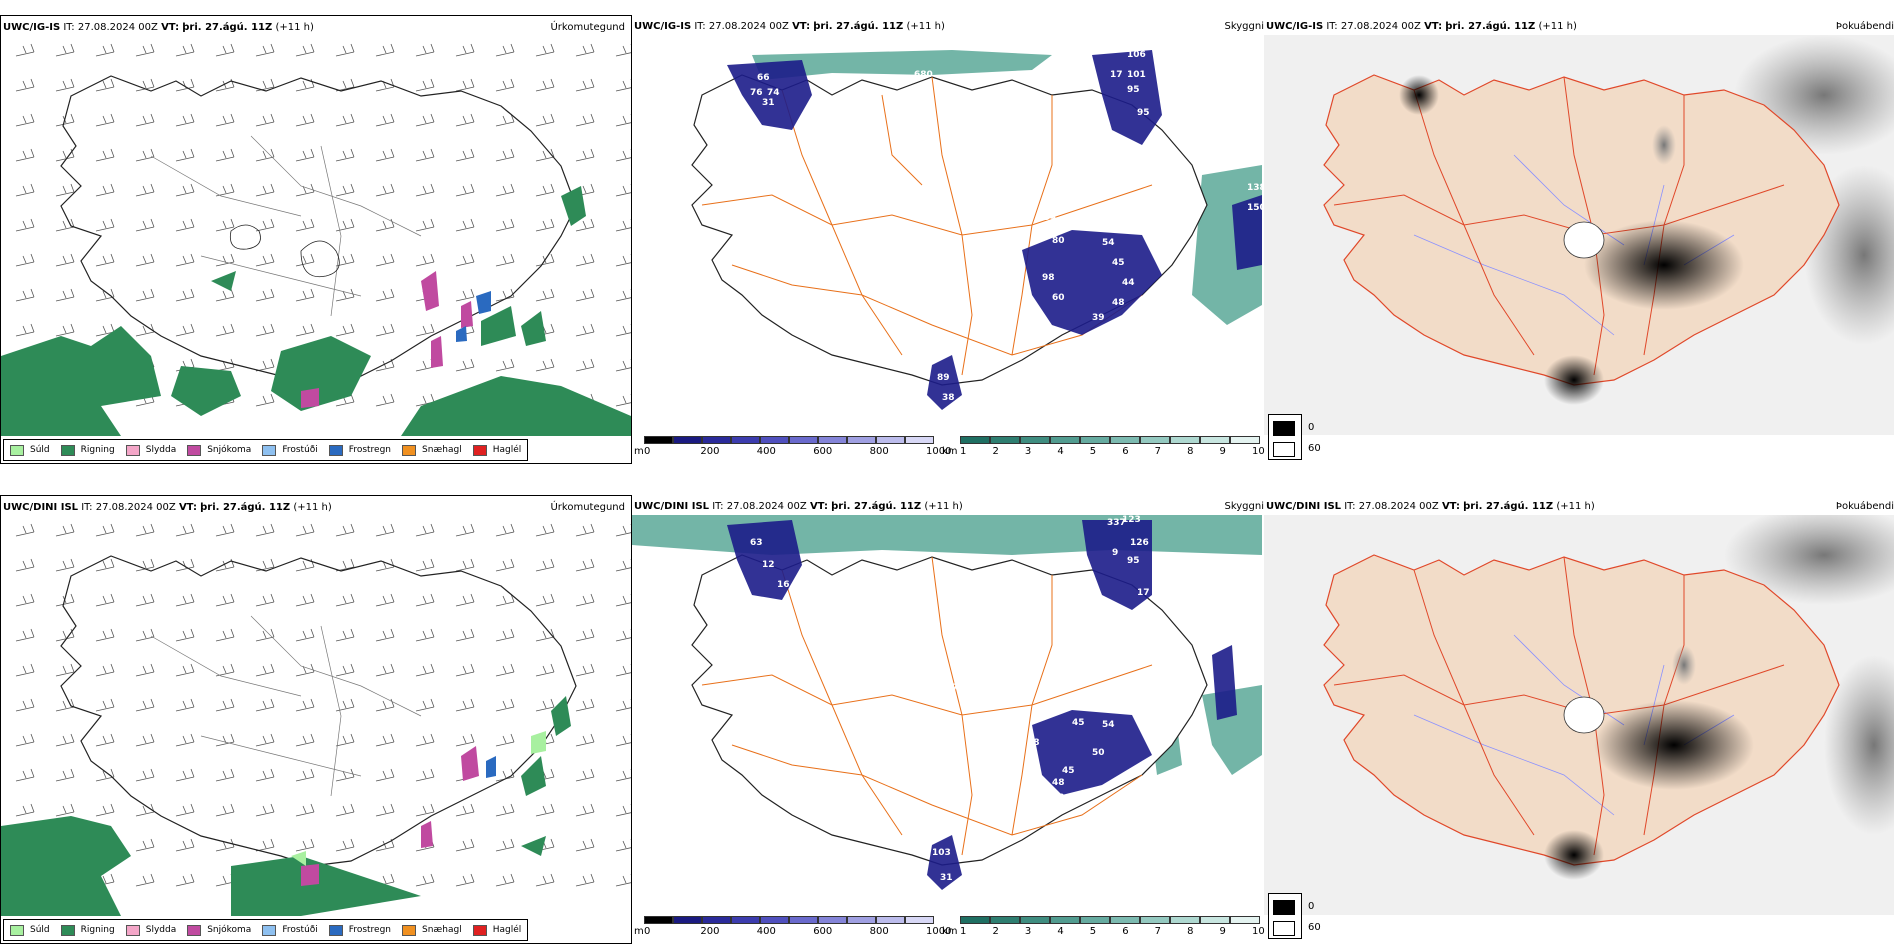 The width and height of the screenshot is (1900, 950). I want to click on ceiling-ticks: 0 200 400 600 800 1000, so click(797, 453).